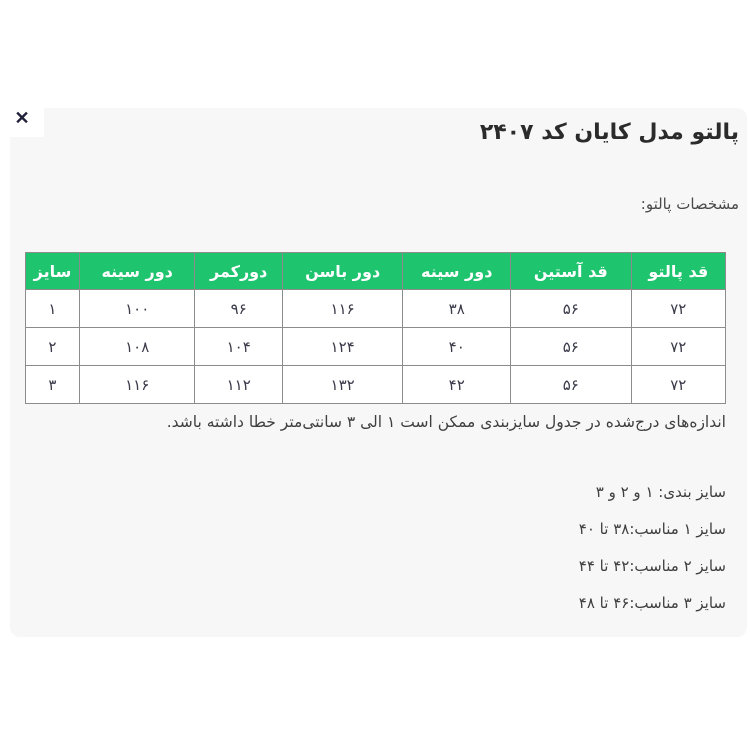 This screenshot has height=750, width=750. What do you see at coordinates (678, 271) in the screenshot?
I see `table-header-cell: قد پالتو` at bounding box center [678, 271].